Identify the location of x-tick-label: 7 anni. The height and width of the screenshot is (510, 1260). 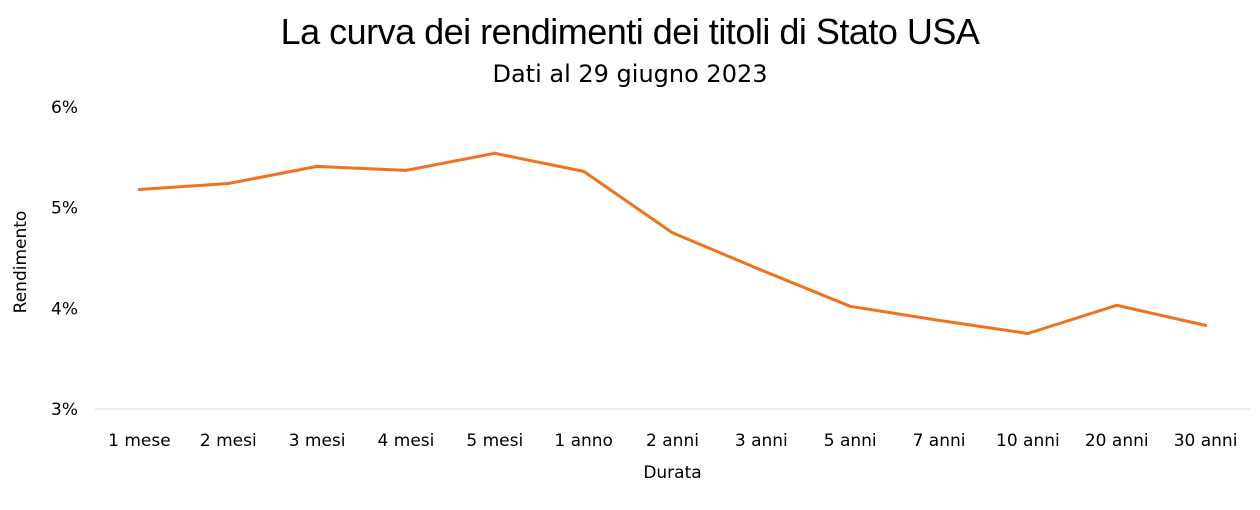
(939, 441).